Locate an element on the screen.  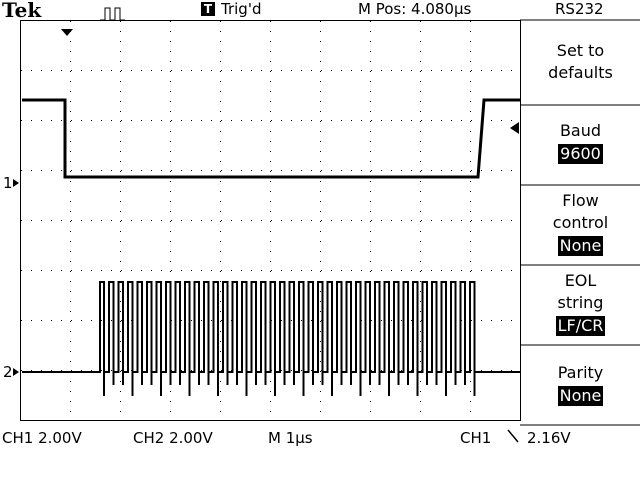
menu-label: Flow control is located at coordinates (580, 211).